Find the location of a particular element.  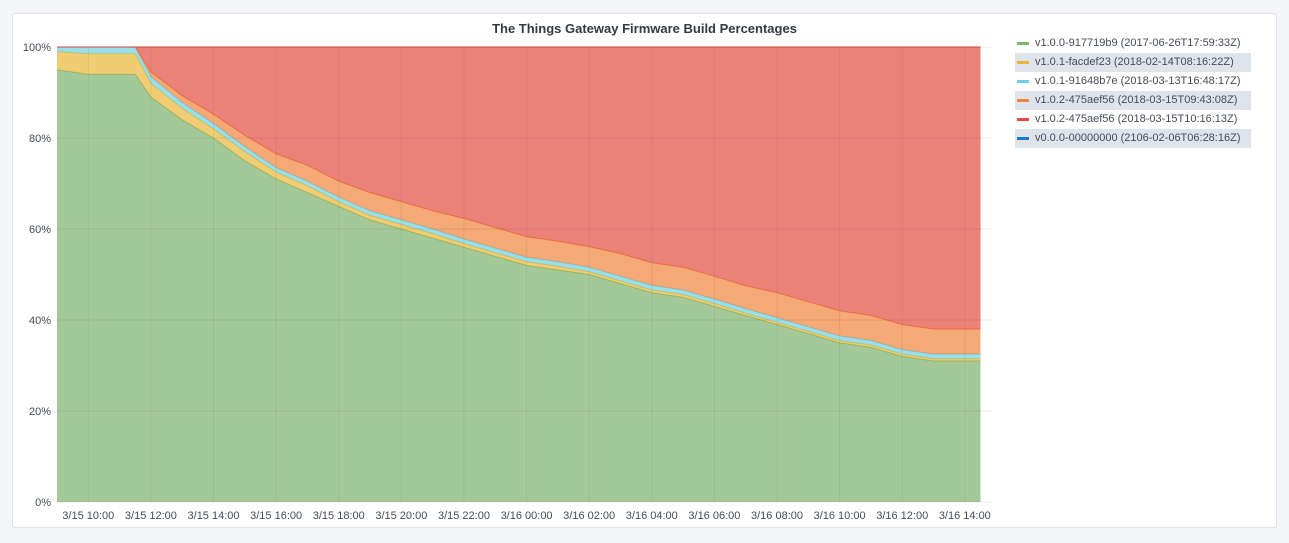

legend-label: v1.0.1-facdef23 (2018-02-14T08:16:22Z) is located at coordinates (1134, 62).